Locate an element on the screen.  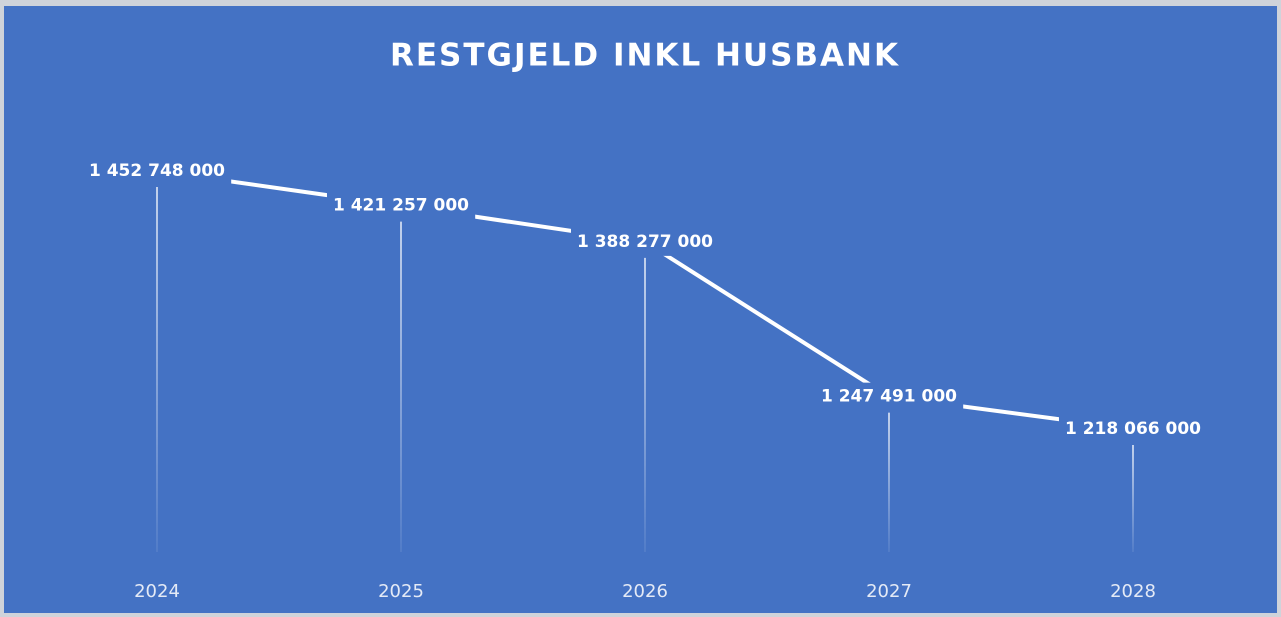
data-label: 1 421 257 000 is located at coordinates (401, 206).